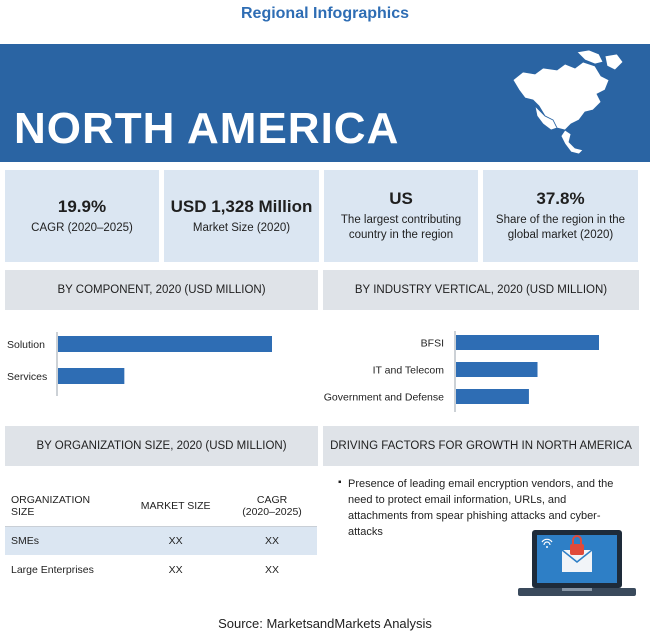 Image resolution: width=650 pixels, height=640 pixels. Describe the element at coordinates (161, 446) in the screenshot. I see `section-header-organization: BY ORGANIZATION SIZE, 2020 (USD MILLION)` at that location.